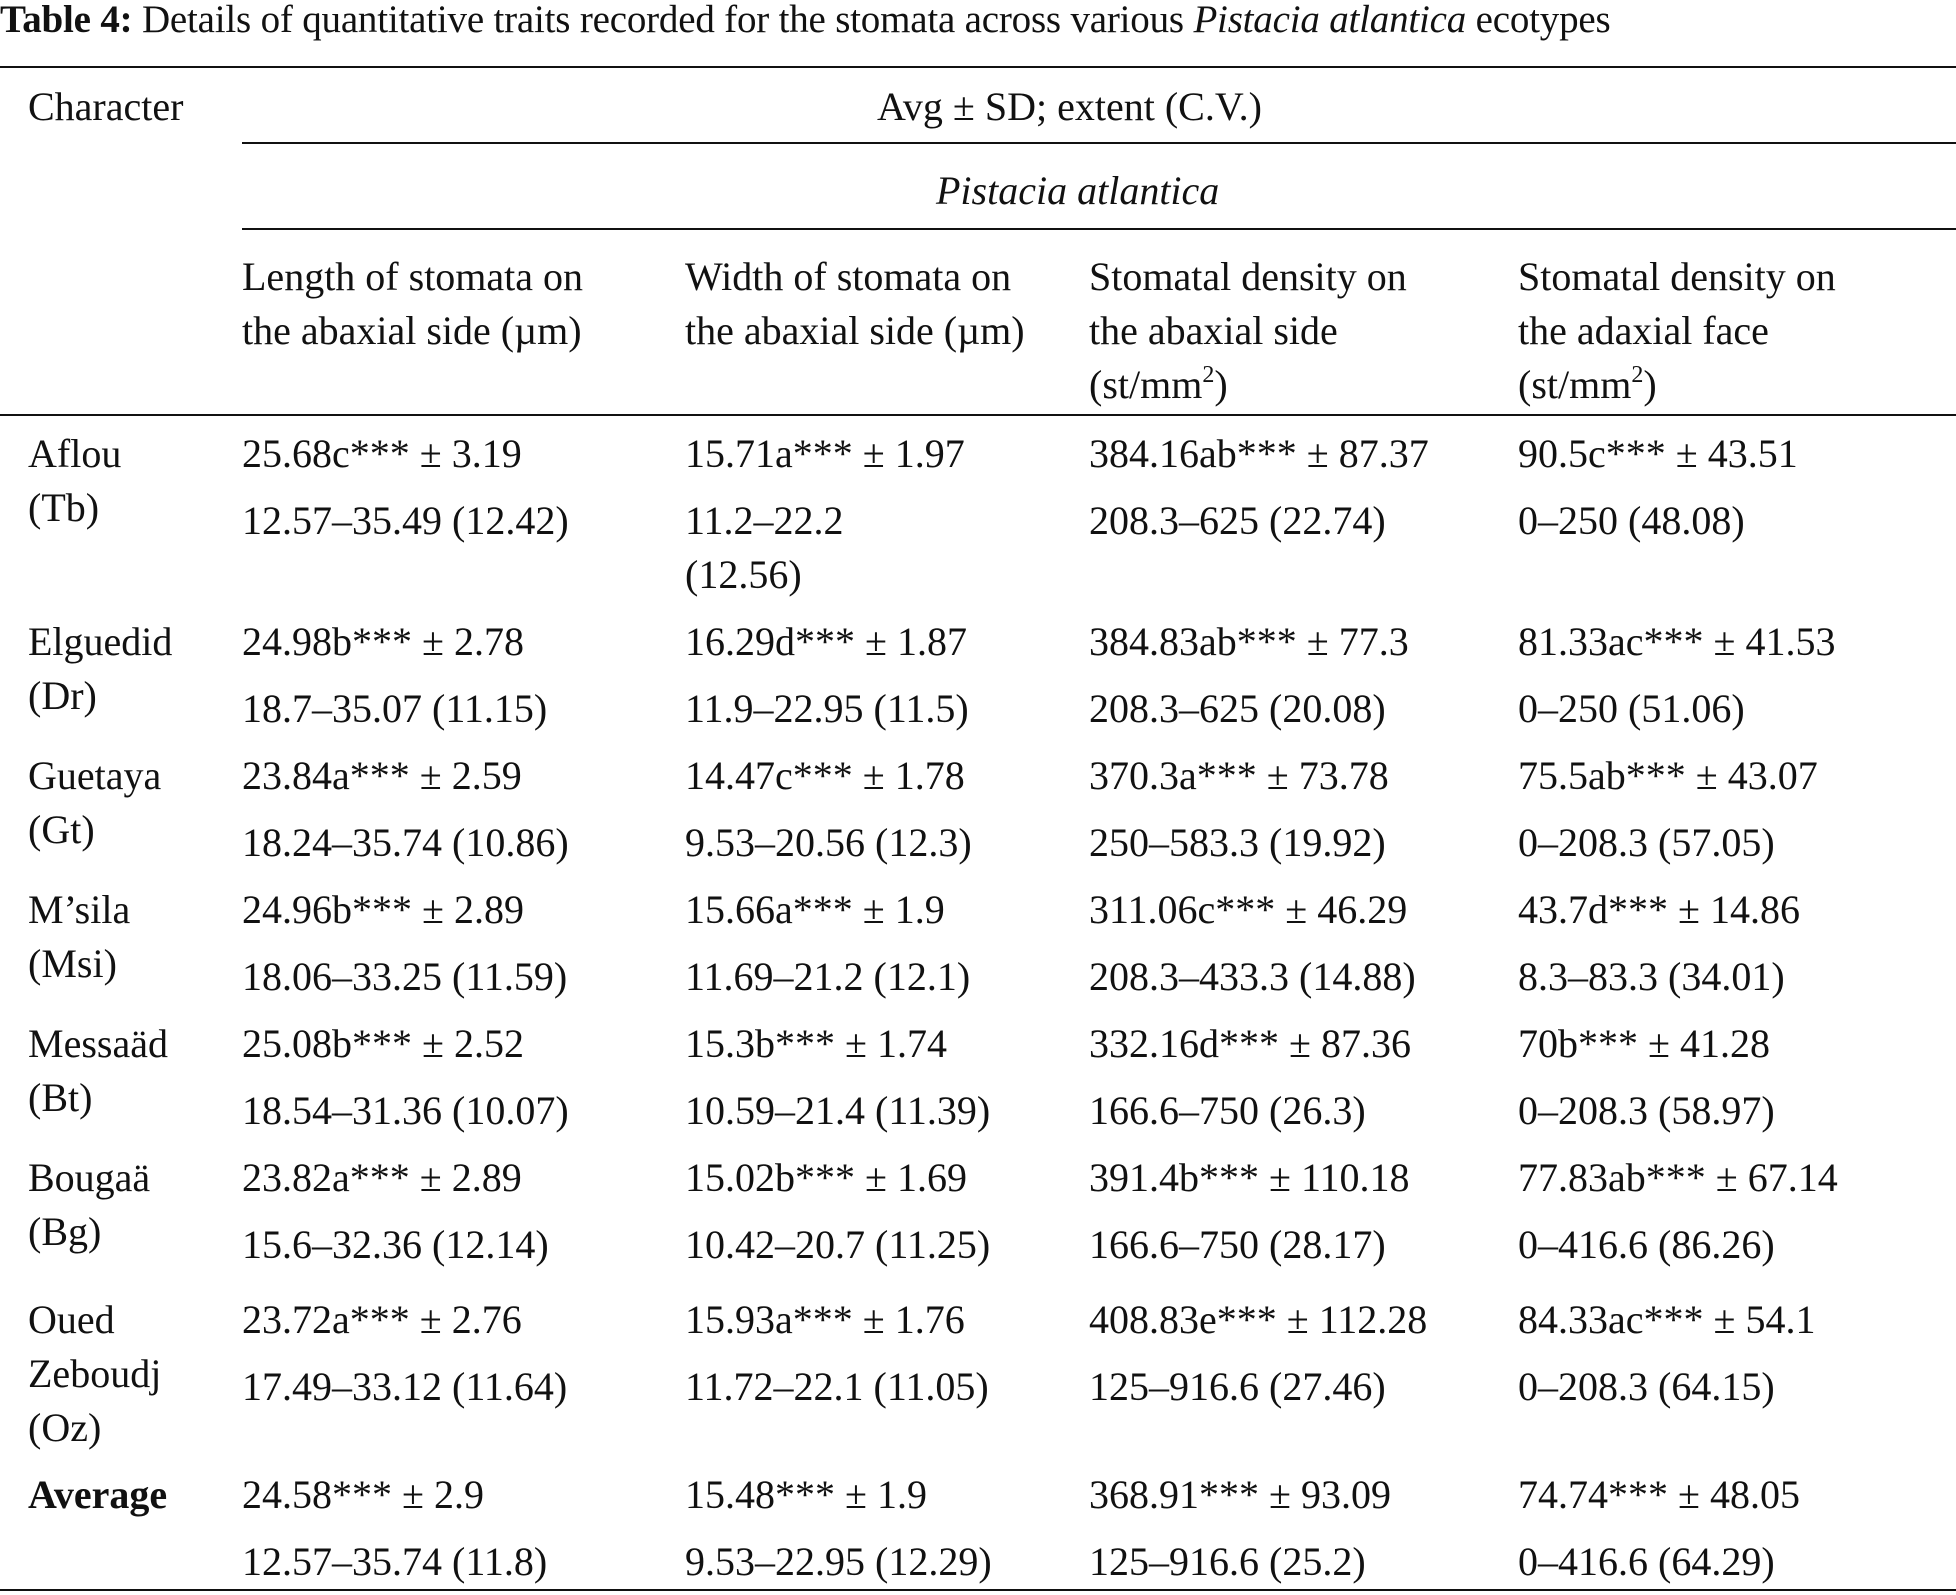  I want to click on caption-label: Table 4:, so click(66, 20).